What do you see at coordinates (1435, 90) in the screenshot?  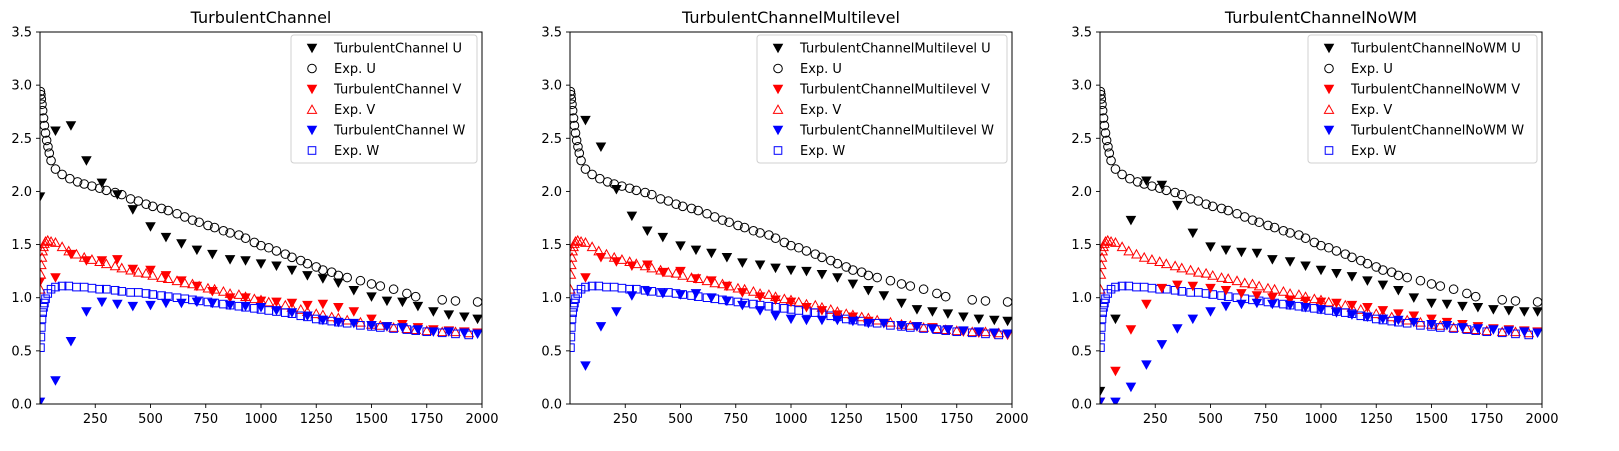 I see `legend-label: TurbulentChannelNoWM V` at bounding box center [1435, 90].